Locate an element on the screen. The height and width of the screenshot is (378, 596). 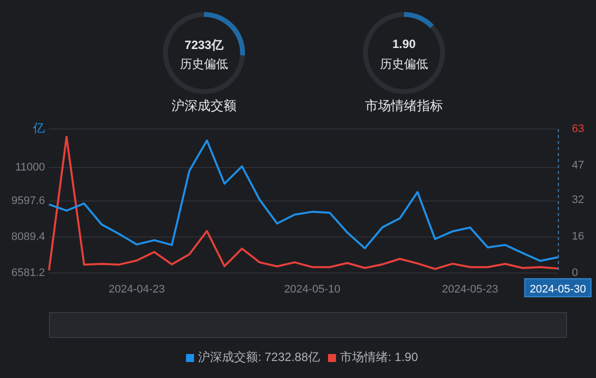
text: 市场情绪指标 is located at coordinates (404, 106).